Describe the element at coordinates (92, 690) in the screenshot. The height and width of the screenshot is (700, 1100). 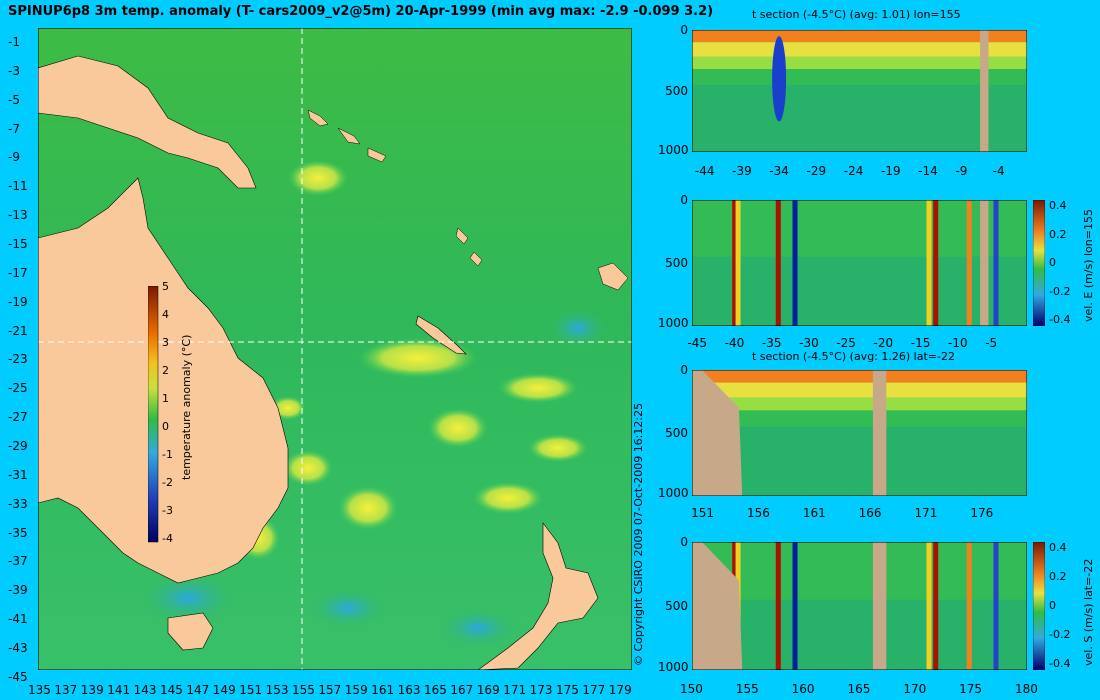
I see `lon-tick: 139` at that location.